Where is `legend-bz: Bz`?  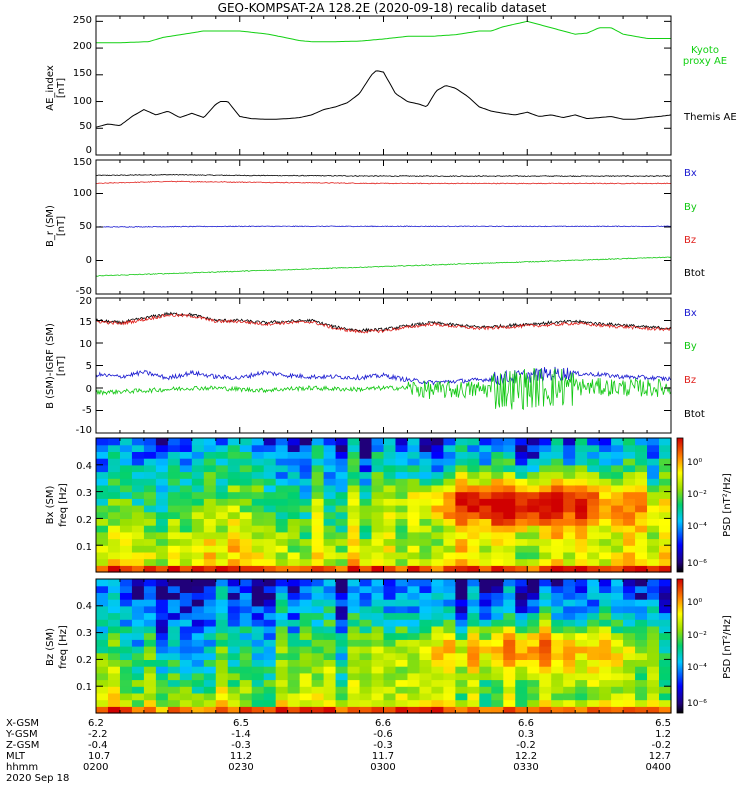
legend-bz: Bz is located at coordinates (690, 380).